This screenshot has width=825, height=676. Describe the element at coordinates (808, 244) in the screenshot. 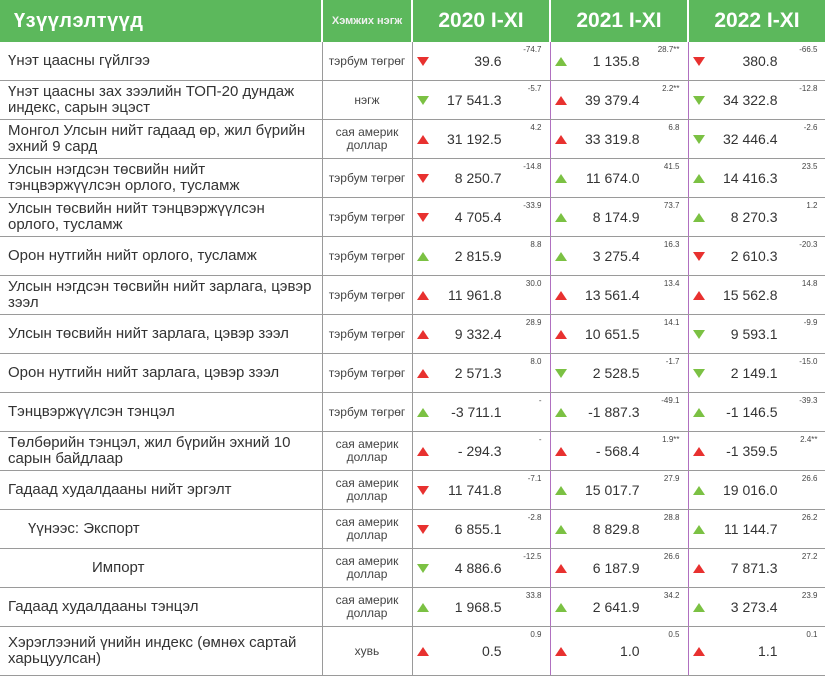

I see `cell-change: -20.3` at that location.